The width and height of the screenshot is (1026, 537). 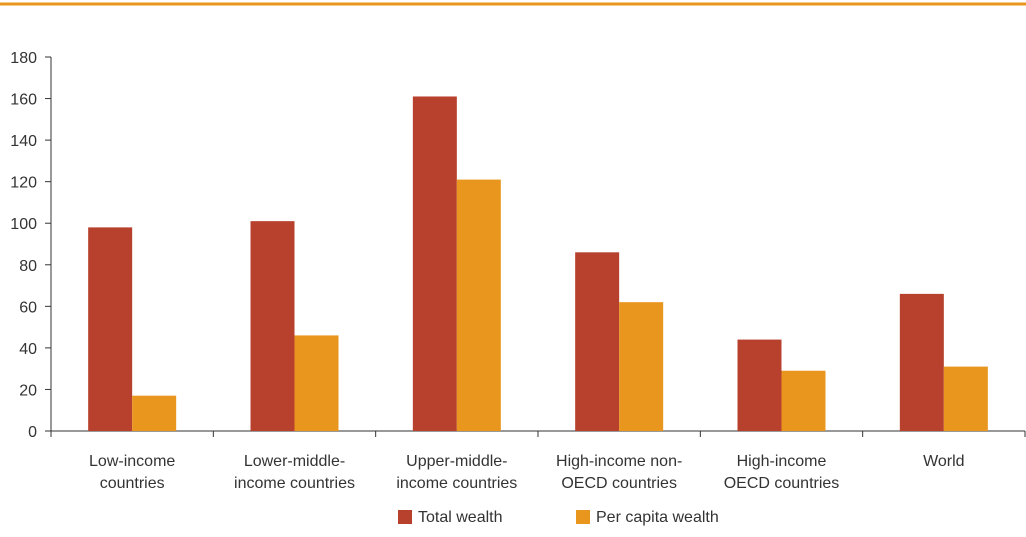 I want to click on legend: Total wealth Per capita wealth, so click(x=558, y=517).